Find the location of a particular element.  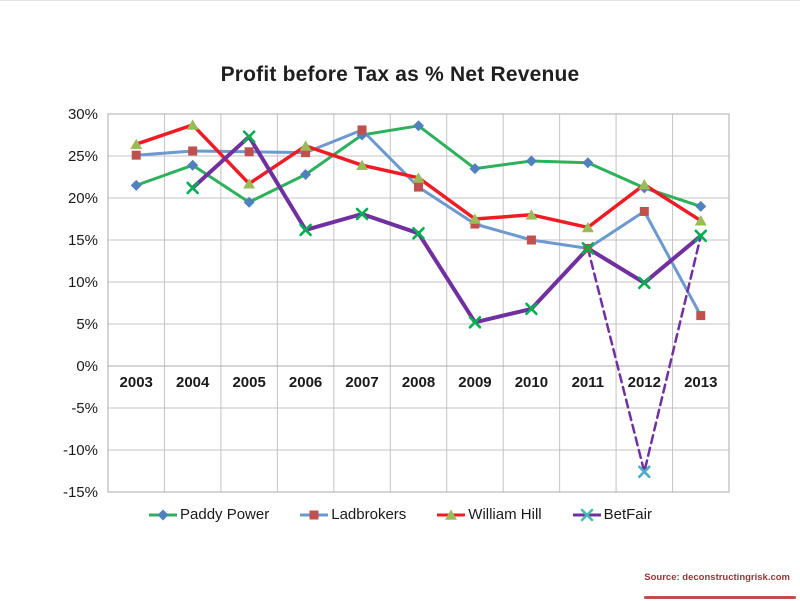

marker-ladbrokers-2006 is located at coordinates (306, 153).